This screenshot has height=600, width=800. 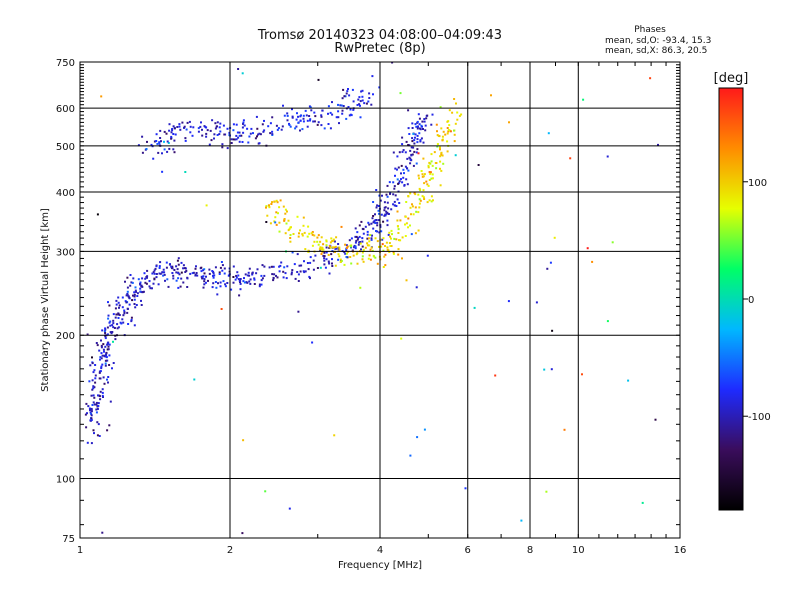 What do you see at coordinates (656, 51) in the screenshot?
I see `phases-line-x: mean, sd,X: 86.3, 20.5` at bounding box center [656, 51].